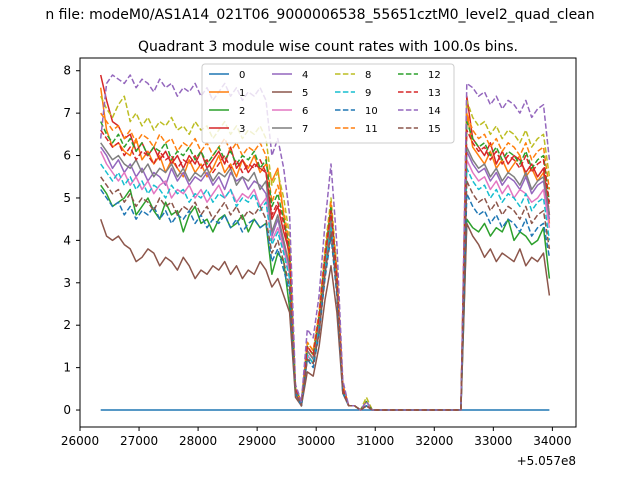 The width and height of the screenshot is (640, 484). Describe the element at coordinates (552, 441) in the screenshot. I see `x-tick-label: 34000` at that location.